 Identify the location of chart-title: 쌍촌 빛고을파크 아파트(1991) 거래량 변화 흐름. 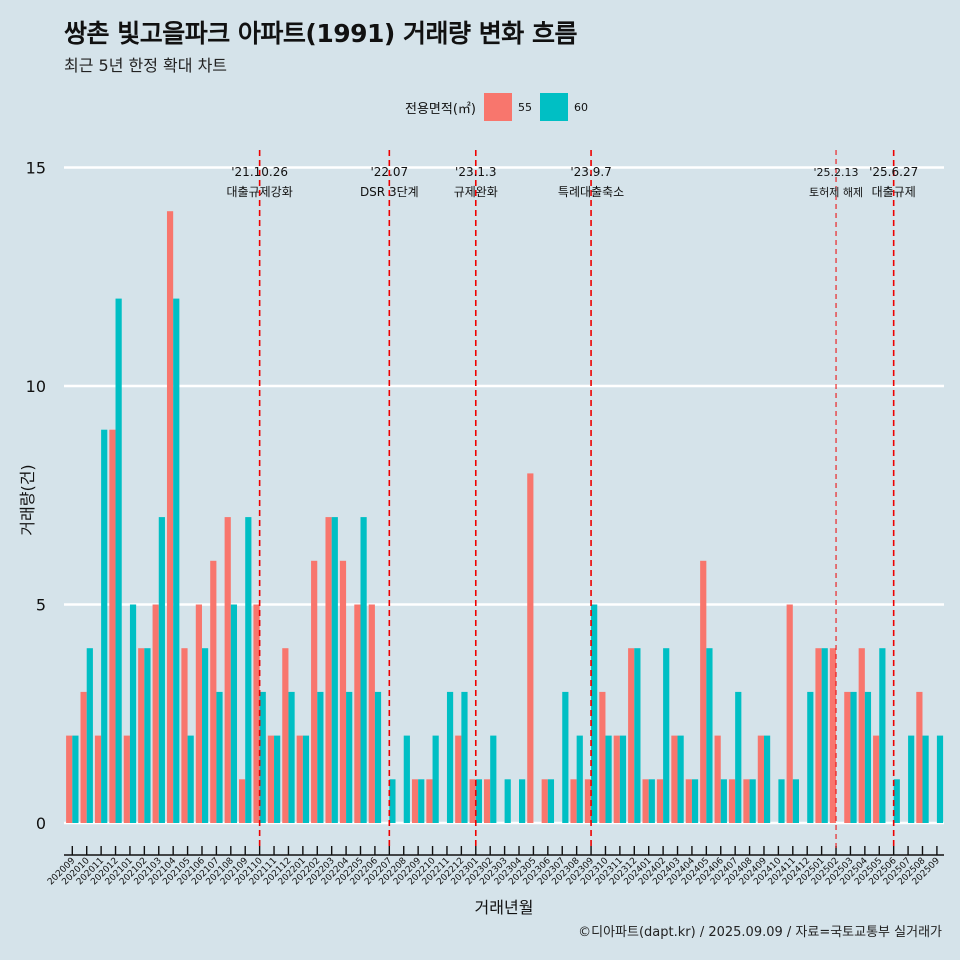
(320, 33).